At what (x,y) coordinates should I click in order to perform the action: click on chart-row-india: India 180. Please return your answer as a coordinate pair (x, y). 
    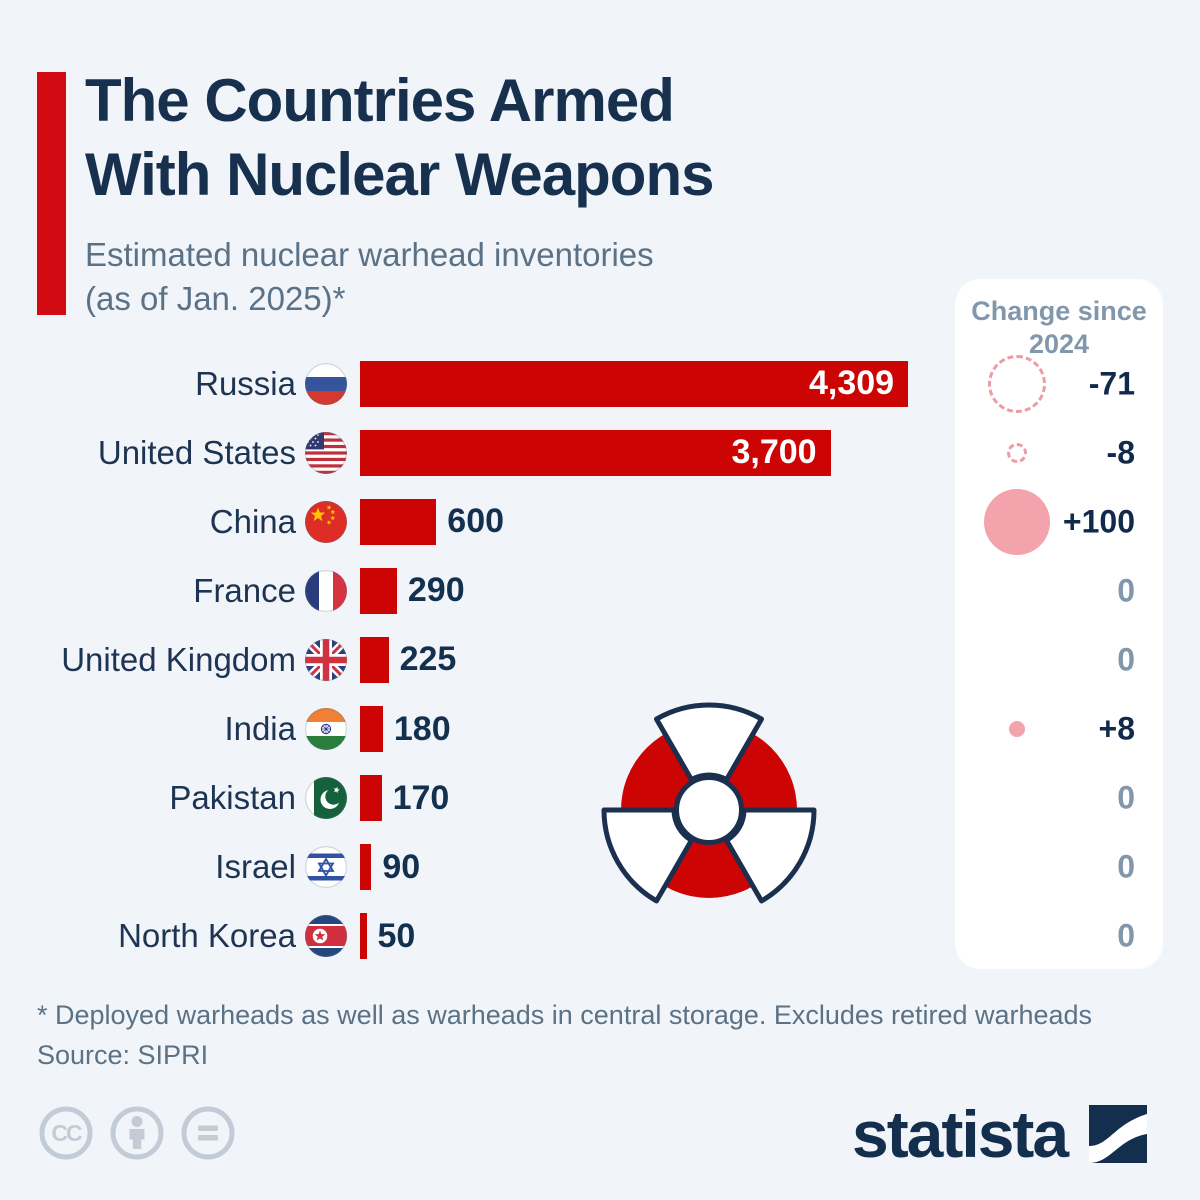
    Looking at the image, I should click on (472, 729).